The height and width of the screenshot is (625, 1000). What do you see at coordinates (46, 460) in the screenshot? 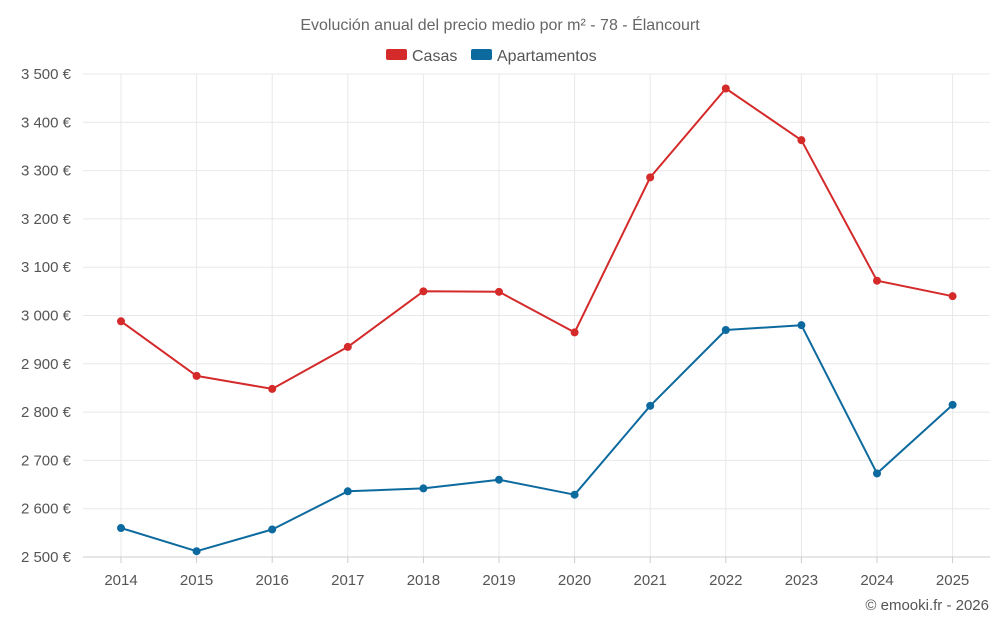
I see `y-tick-label: 2 700 €` at bounding box center [46, 460].